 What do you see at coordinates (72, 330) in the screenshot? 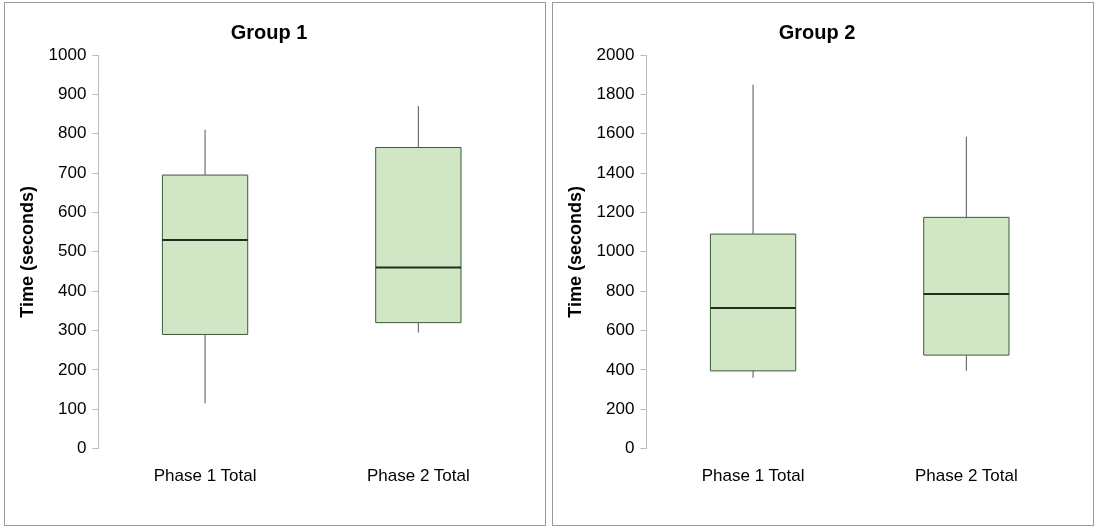
I see `y-tick-label: 300` at bounding box center [72, 330].